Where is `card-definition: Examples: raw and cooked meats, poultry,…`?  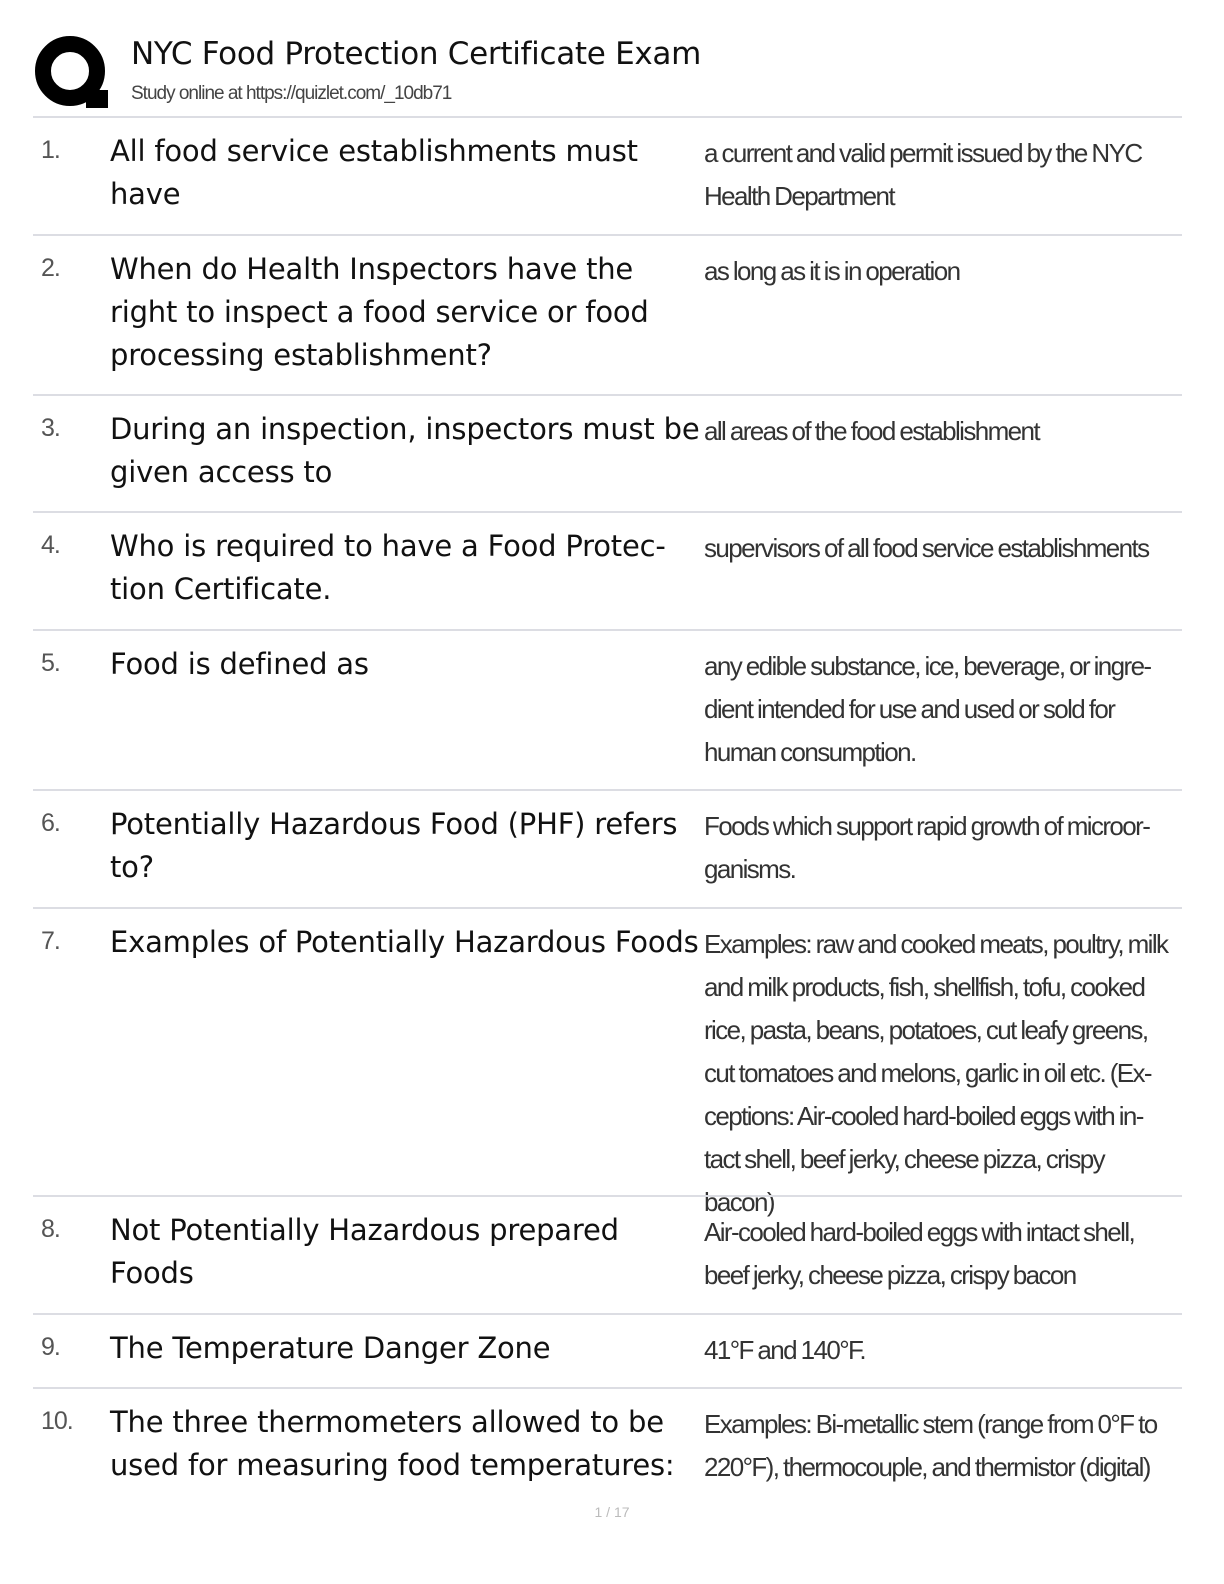 card-definition: Examples: raw and cooked meats, poultry,… is located at coordinates (936, 1073).